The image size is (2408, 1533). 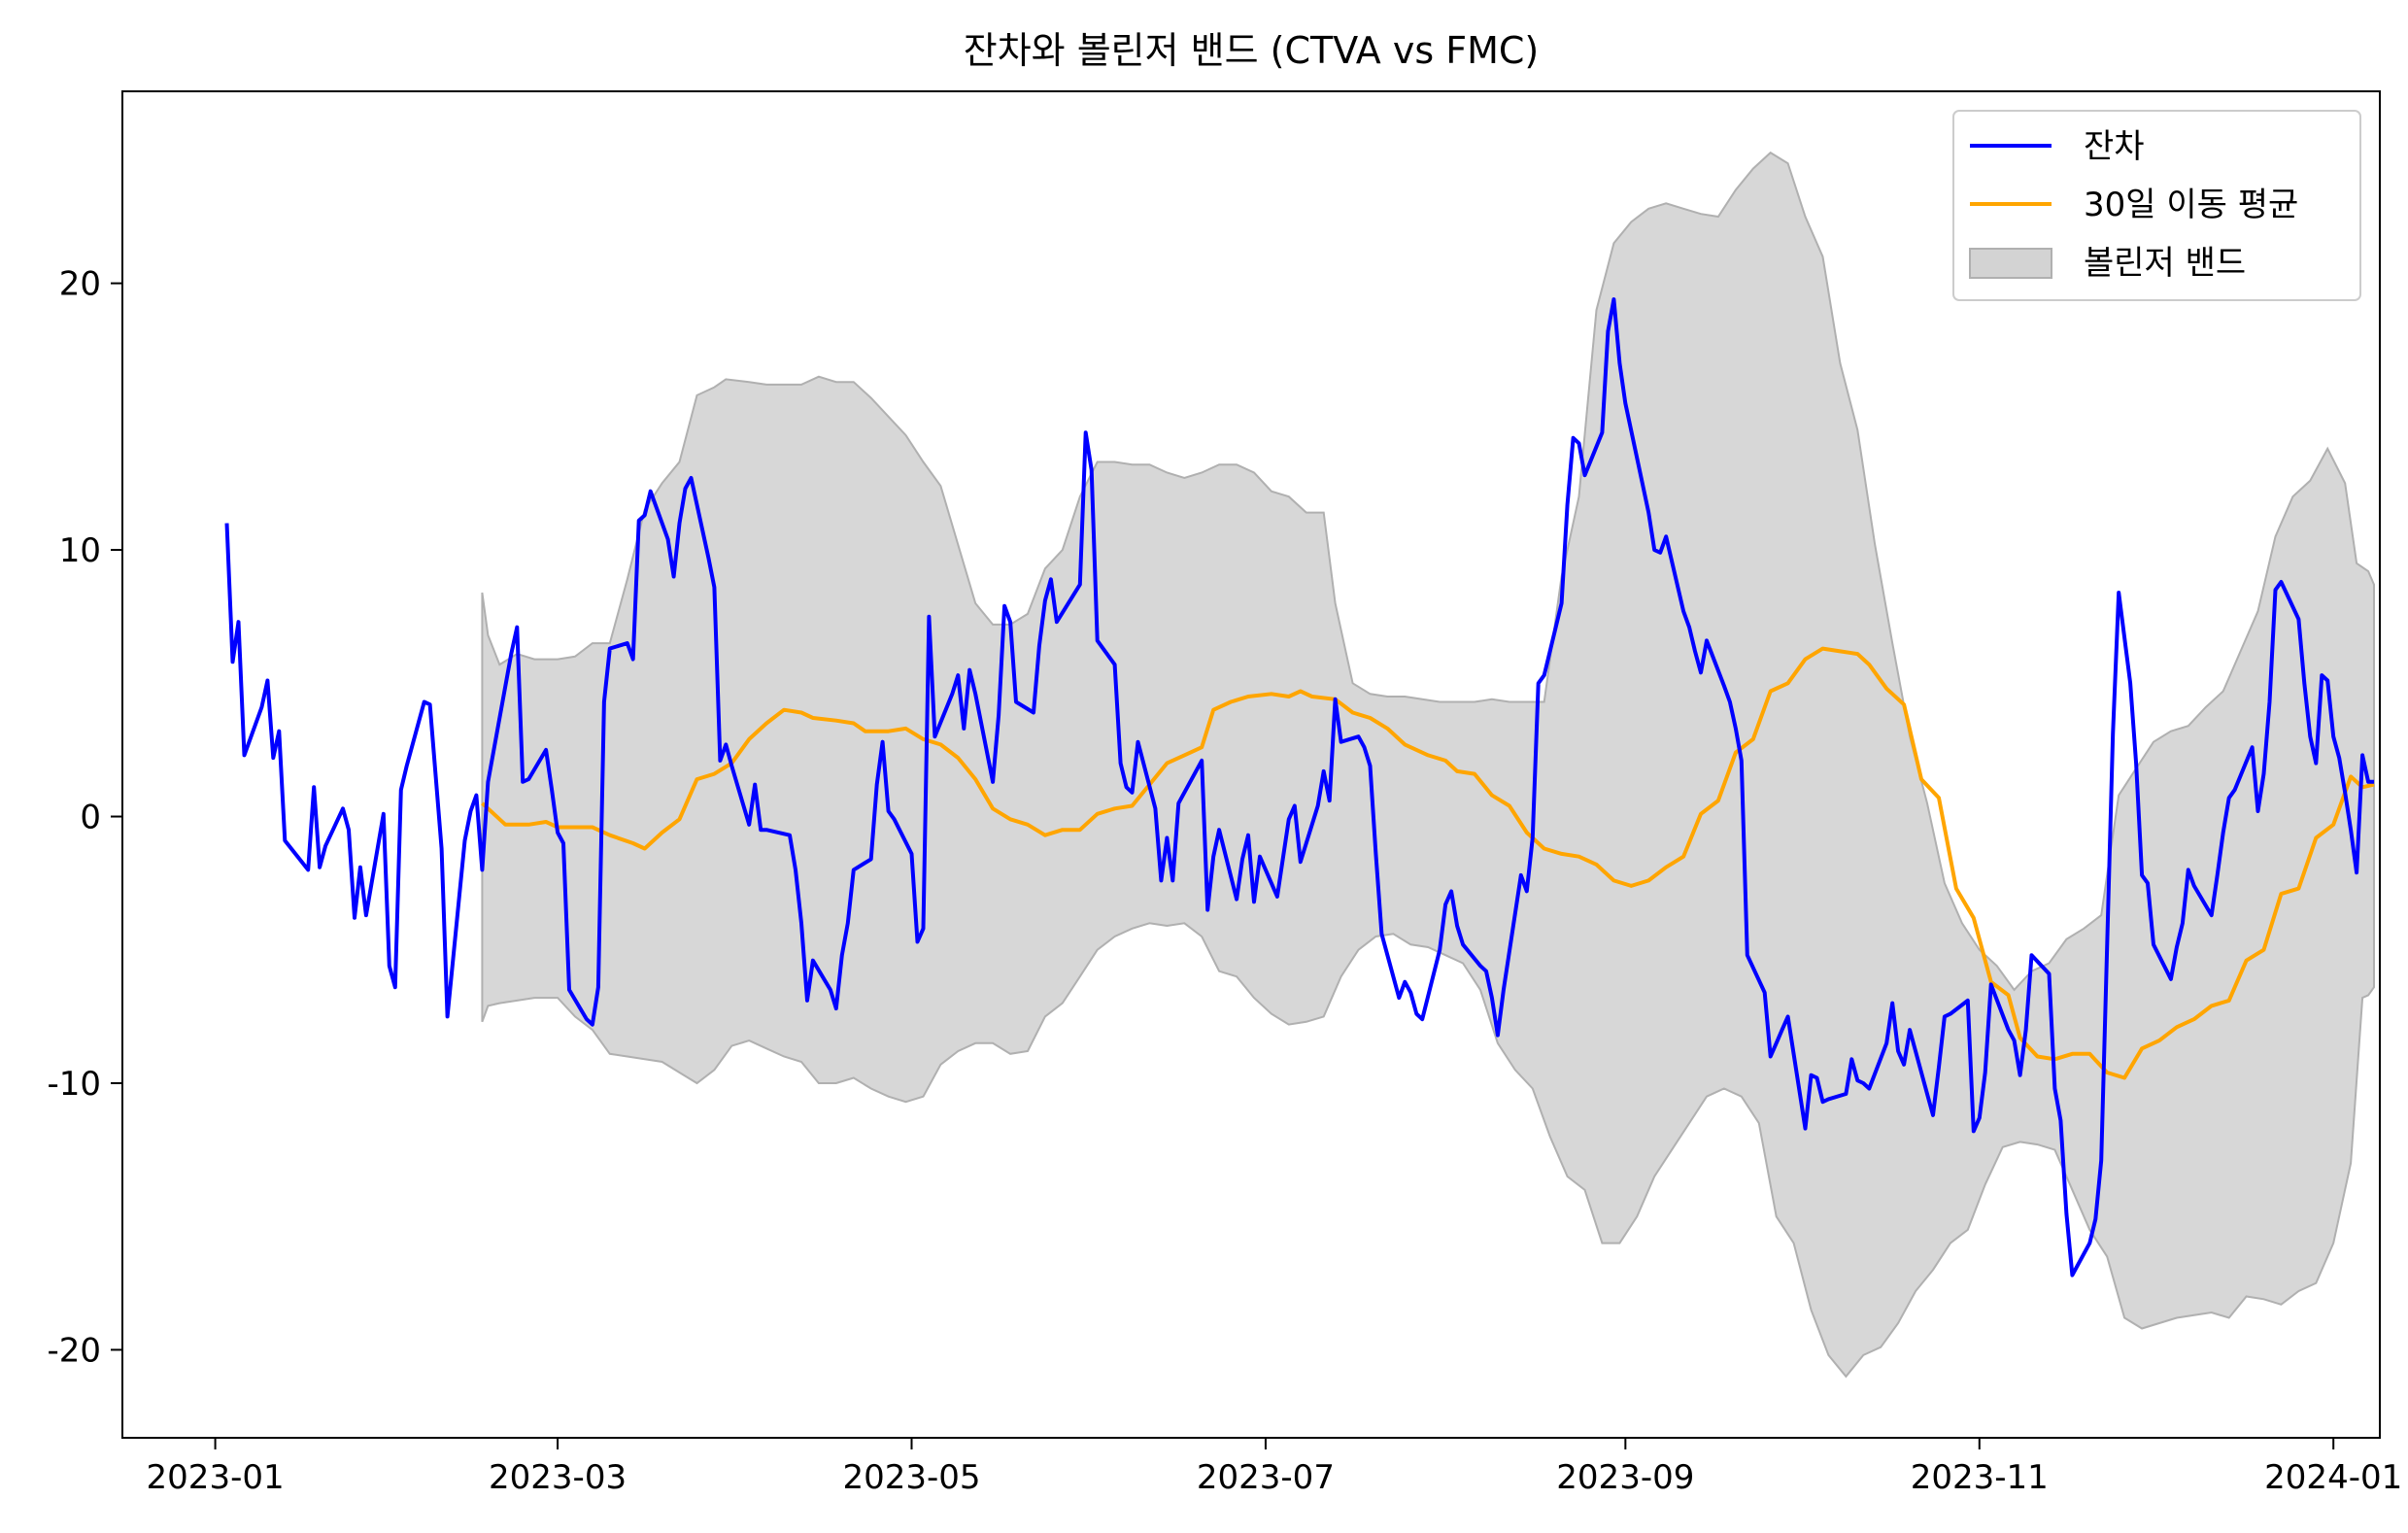 I want to click on legend-label-residual: 잔차, so click(x=2114, y=146).